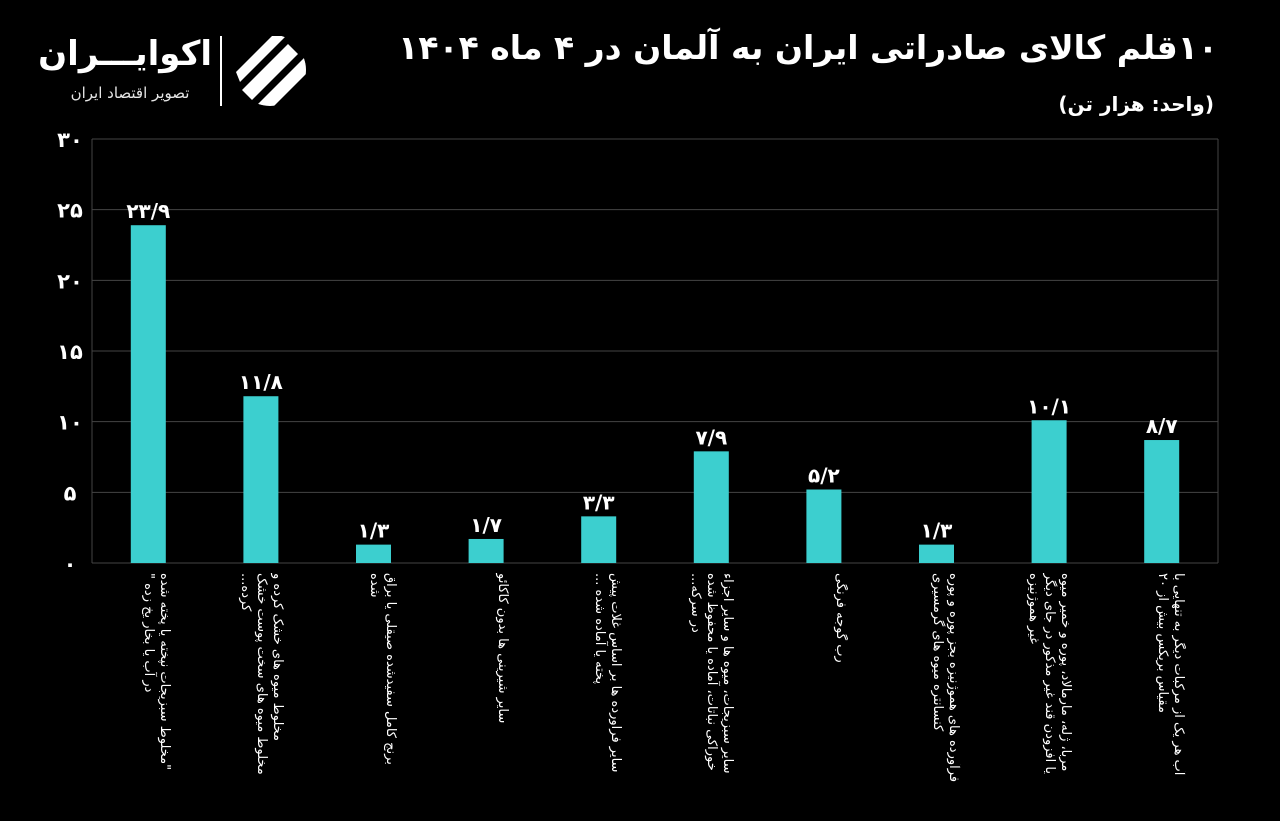 The image size is (1280, 821). I want to click on y-tick-label: ۲۵, so click(70, 211).